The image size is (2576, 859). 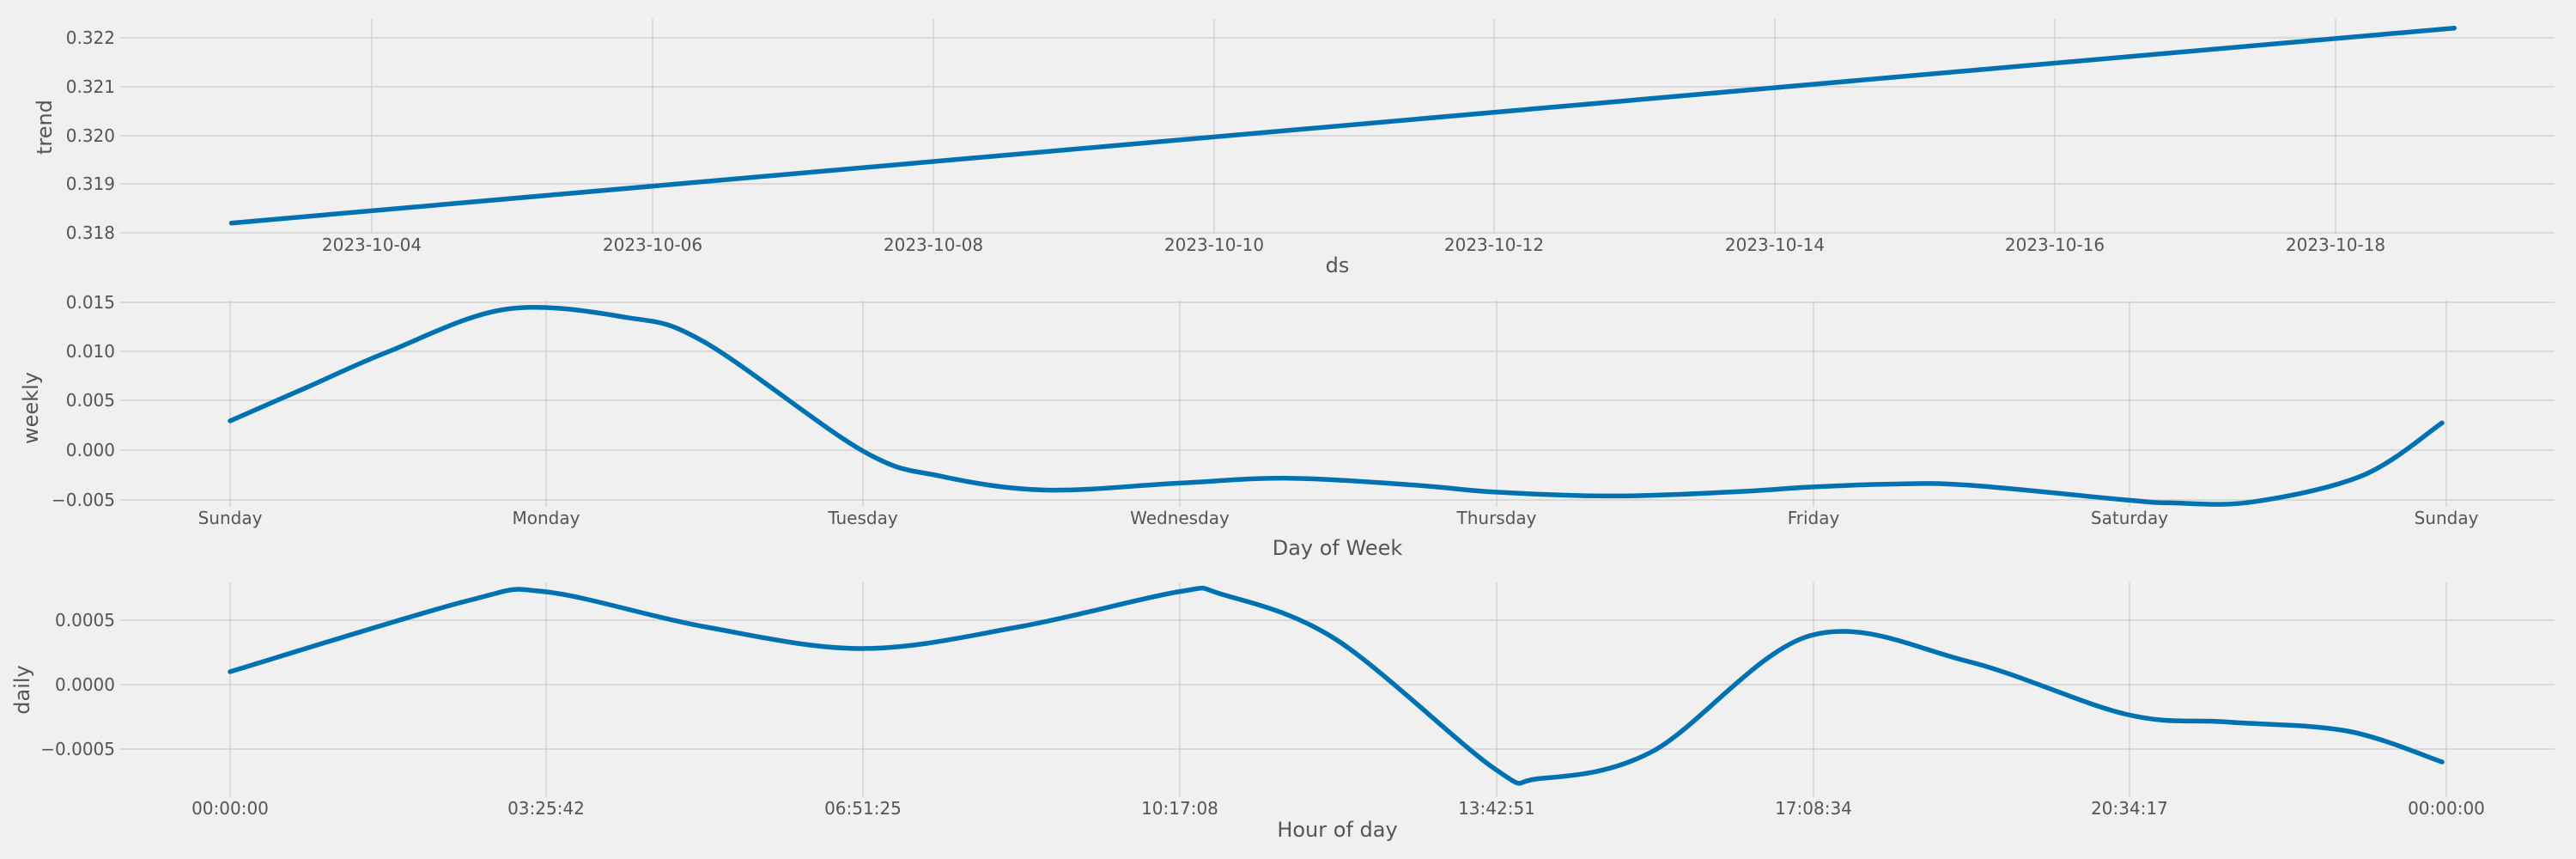 What do you see at coordinates (85, 684) in the screenshot?
I see `y-tick-label: 0.0000` at bounding box center [85, 684].